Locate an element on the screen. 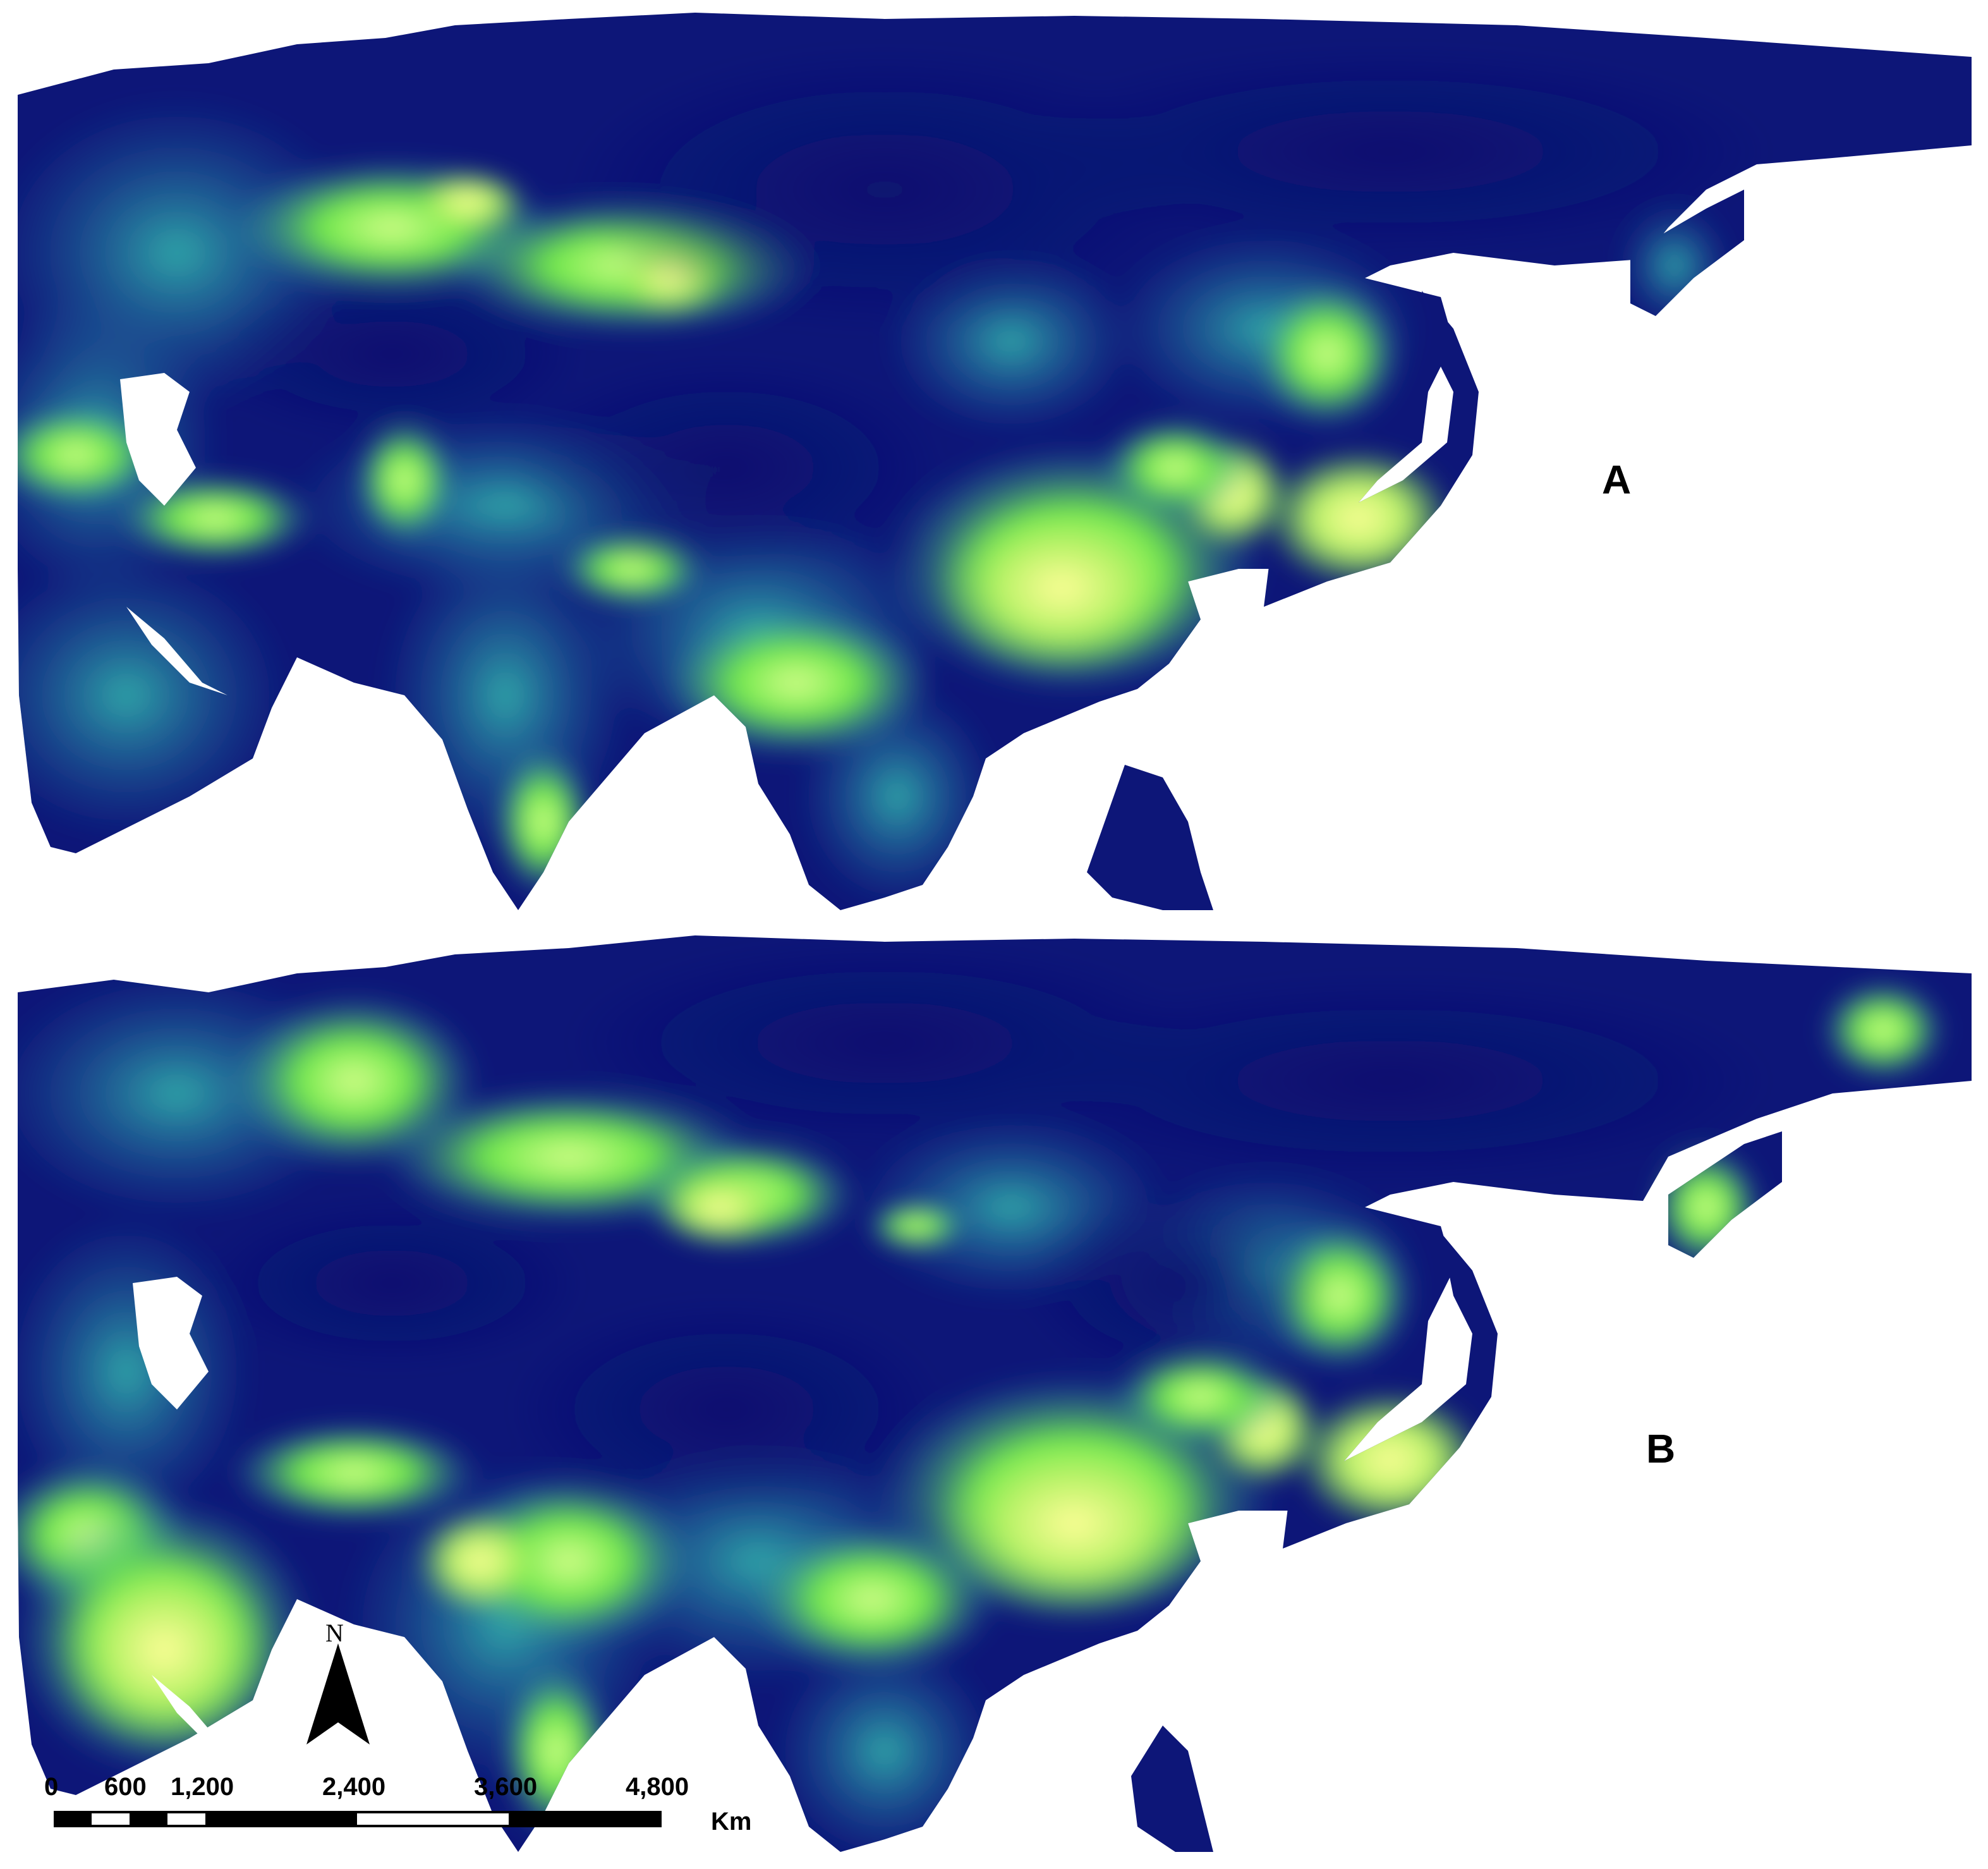 This screenshot has height=1869, width=1988. panel-label-a: A is located at coordinates (1617, 479).